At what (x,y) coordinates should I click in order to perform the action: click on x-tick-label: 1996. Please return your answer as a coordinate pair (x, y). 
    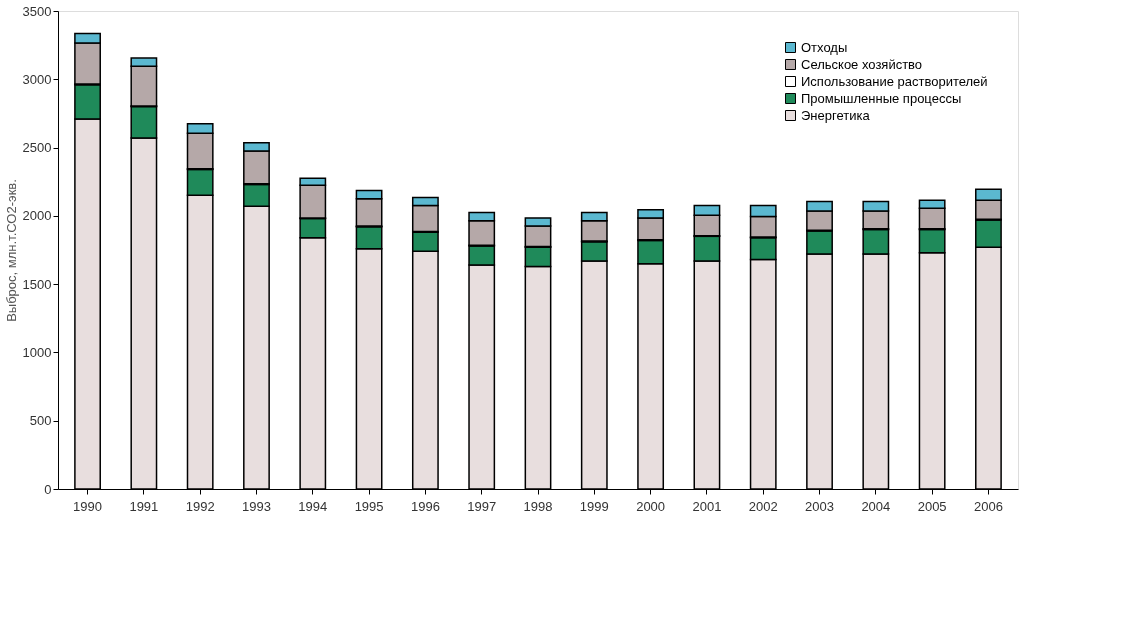
    Looking at the image, I should click on (425, 506).